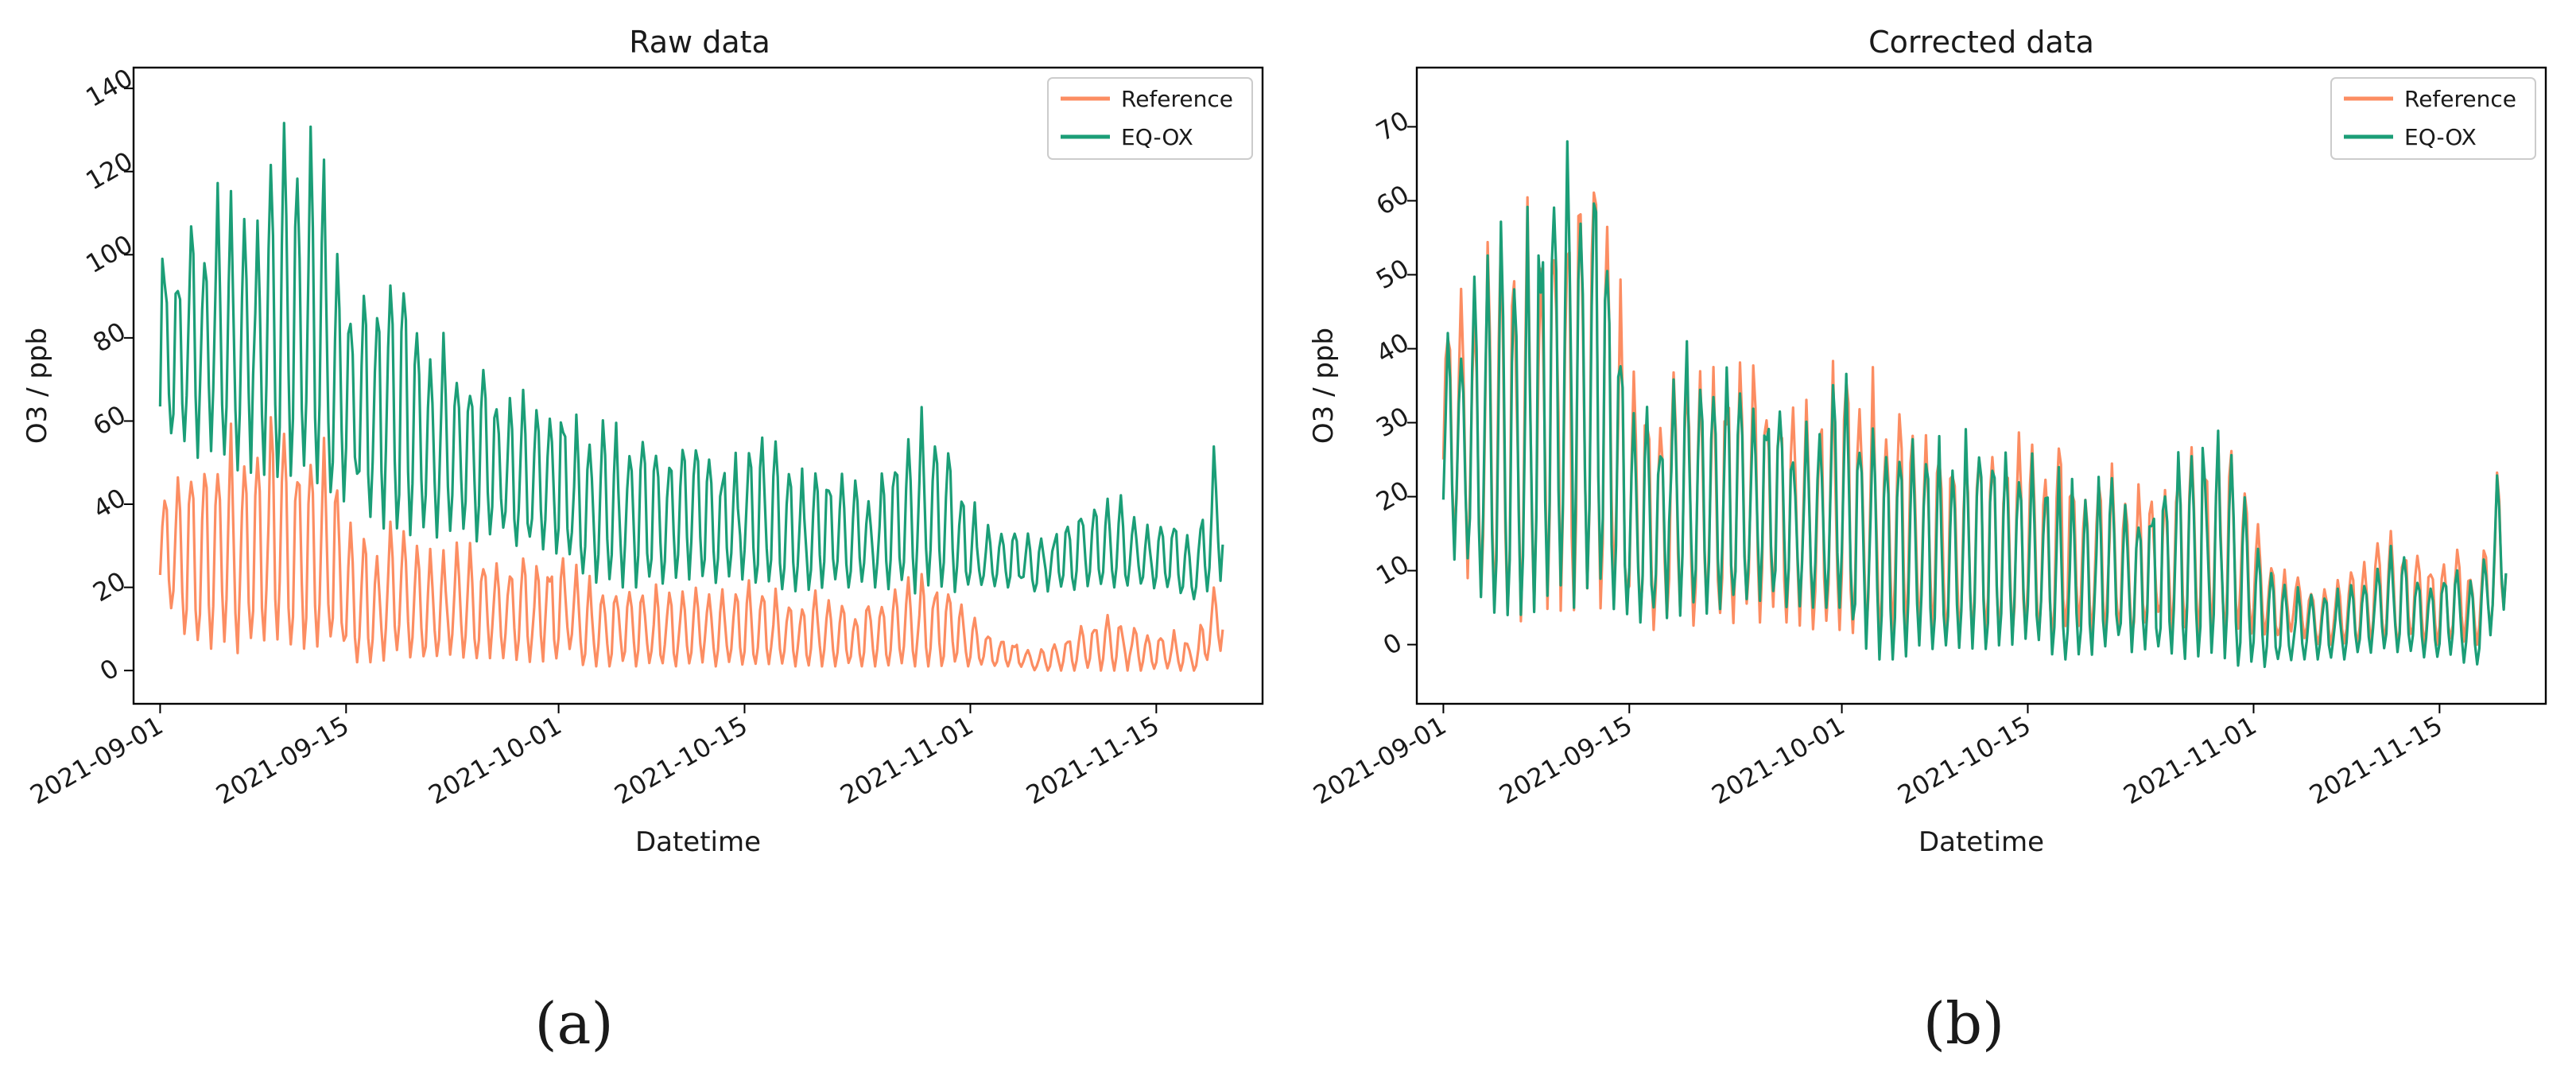 This screenshot has height=1072, width=2576. Describe the element at coordinates (691, 544) in the screenshot. I see `series-line-reference` at that location.